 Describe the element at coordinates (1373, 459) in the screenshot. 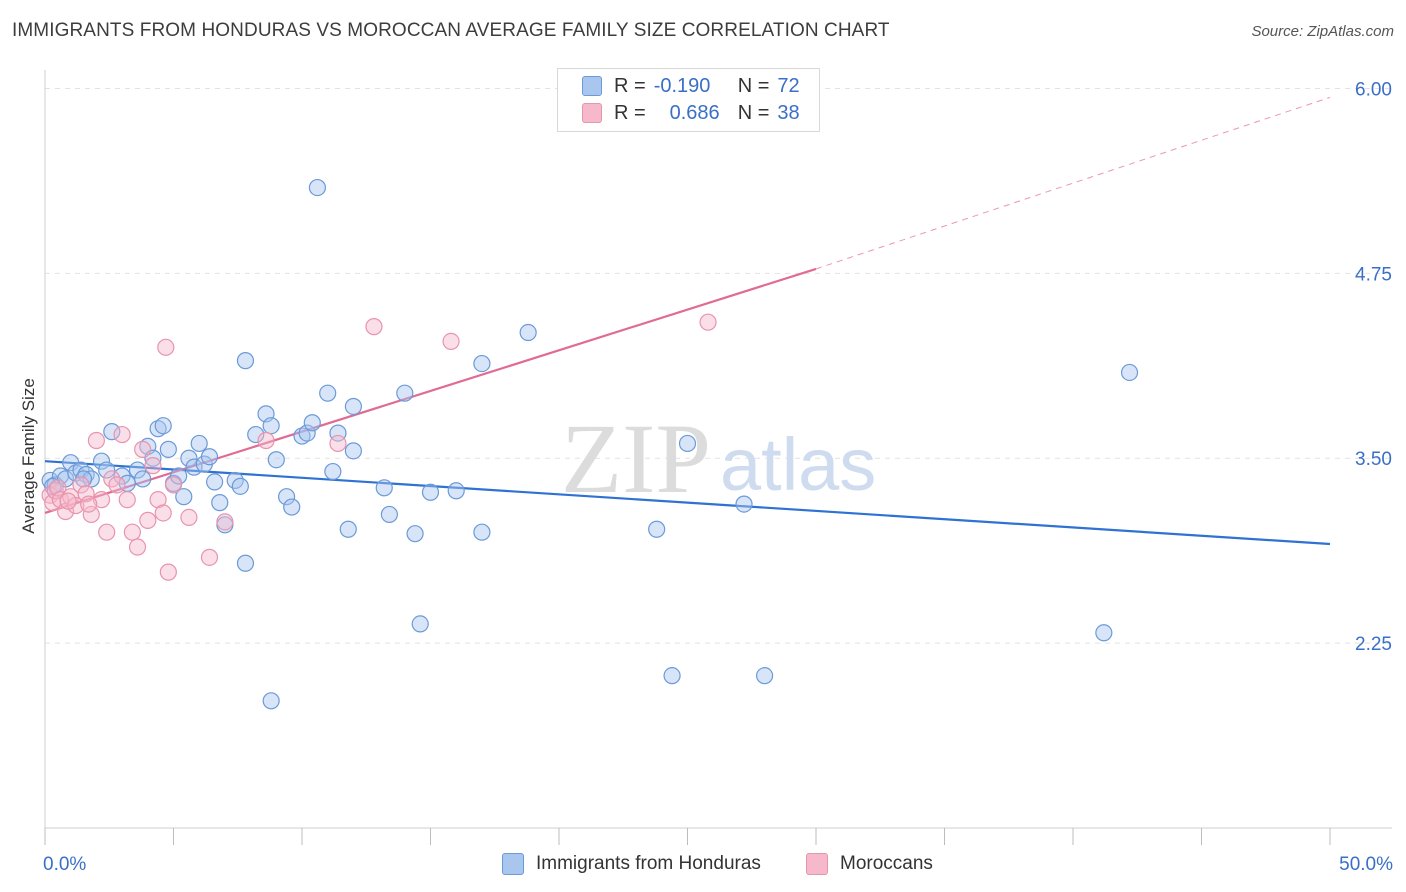

I see `y-tick-label-1: 3.50` at that location.